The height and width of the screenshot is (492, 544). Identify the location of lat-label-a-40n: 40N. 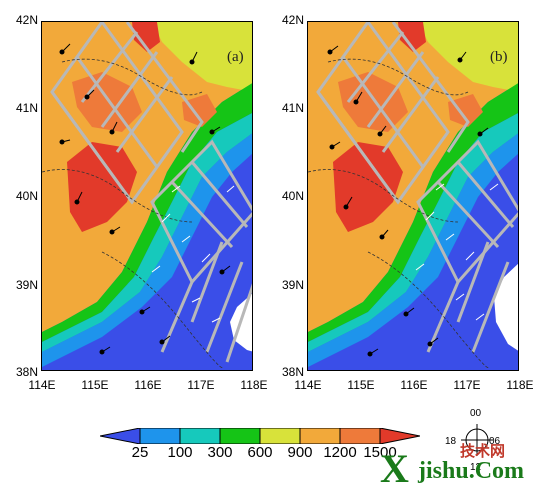
(26, 196).